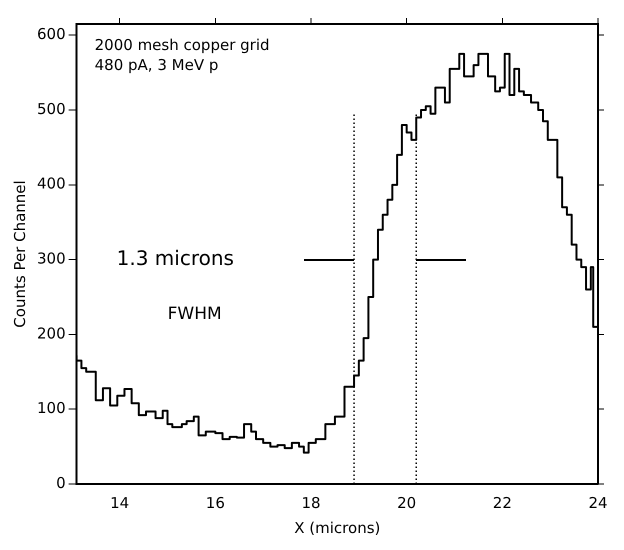 This screenshot has height=550, width=624. What do you see at coordinates (175, 258) in the screenshot?
I see `annotation: 1.3 microns` at bounding box center [175, 258].